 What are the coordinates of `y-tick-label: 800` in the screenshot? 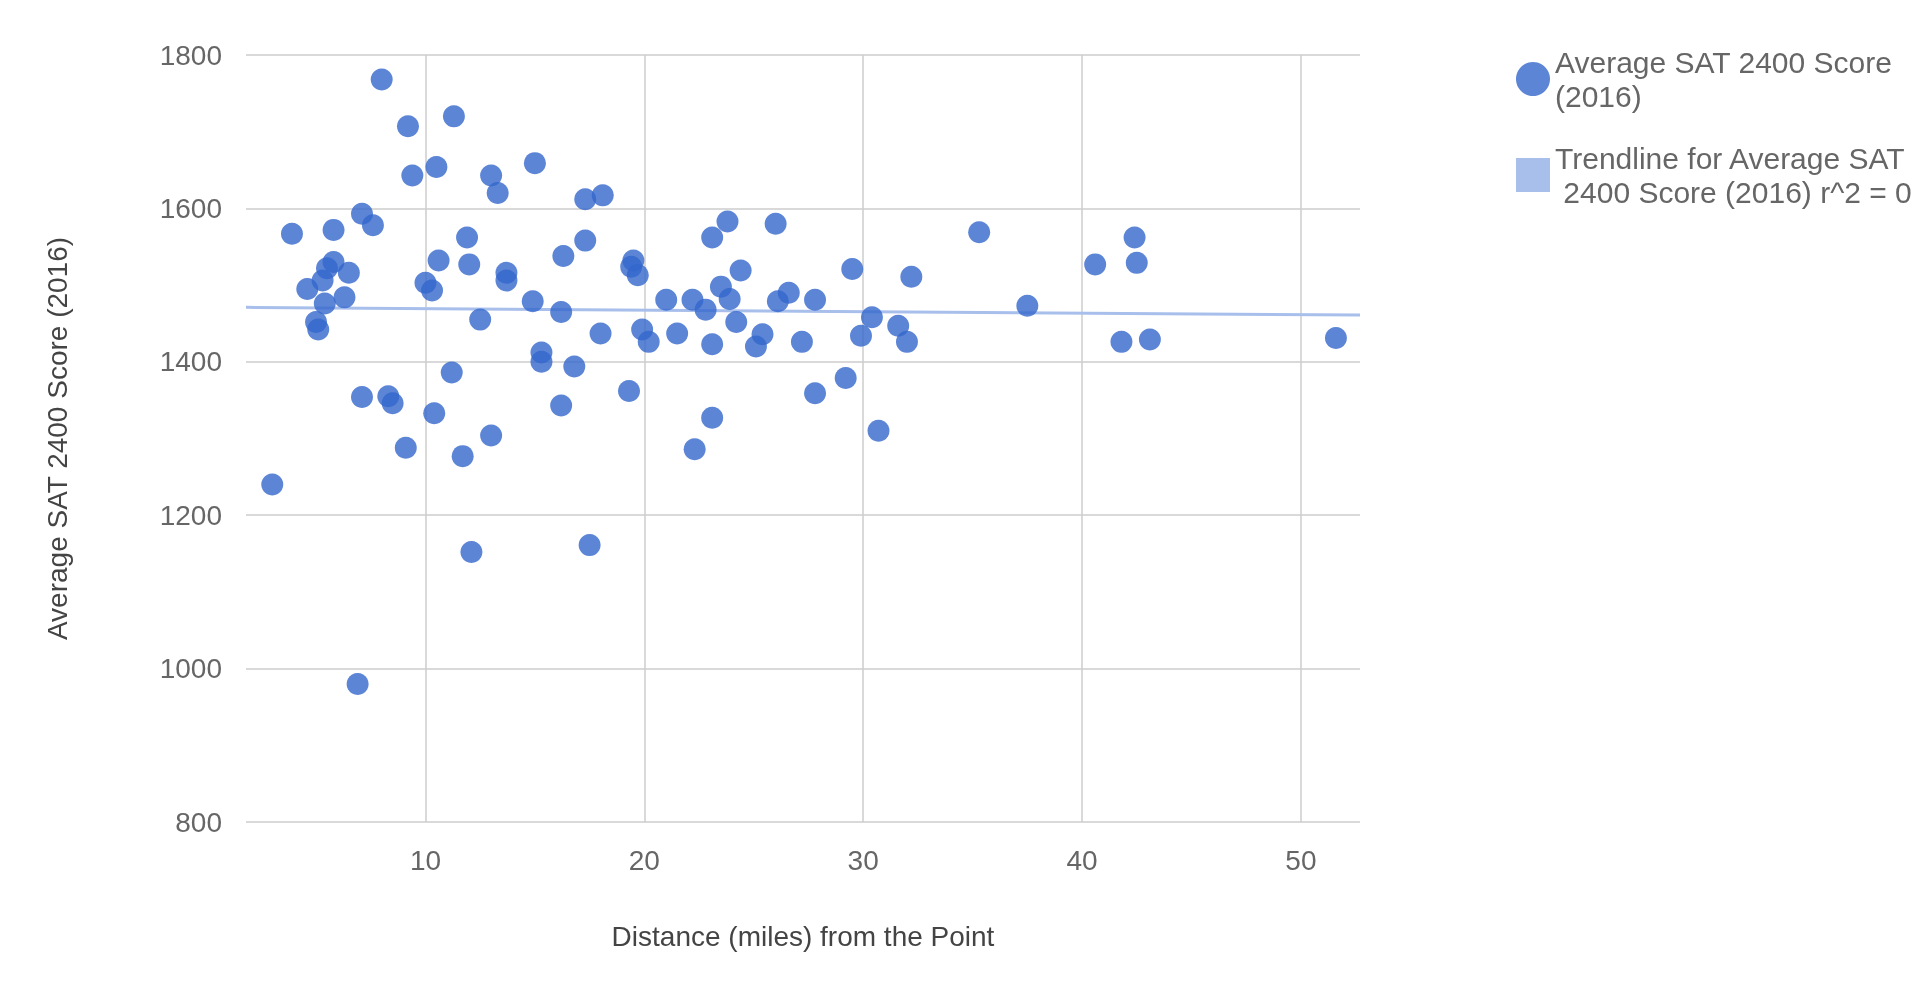 It's located at (198, 822).